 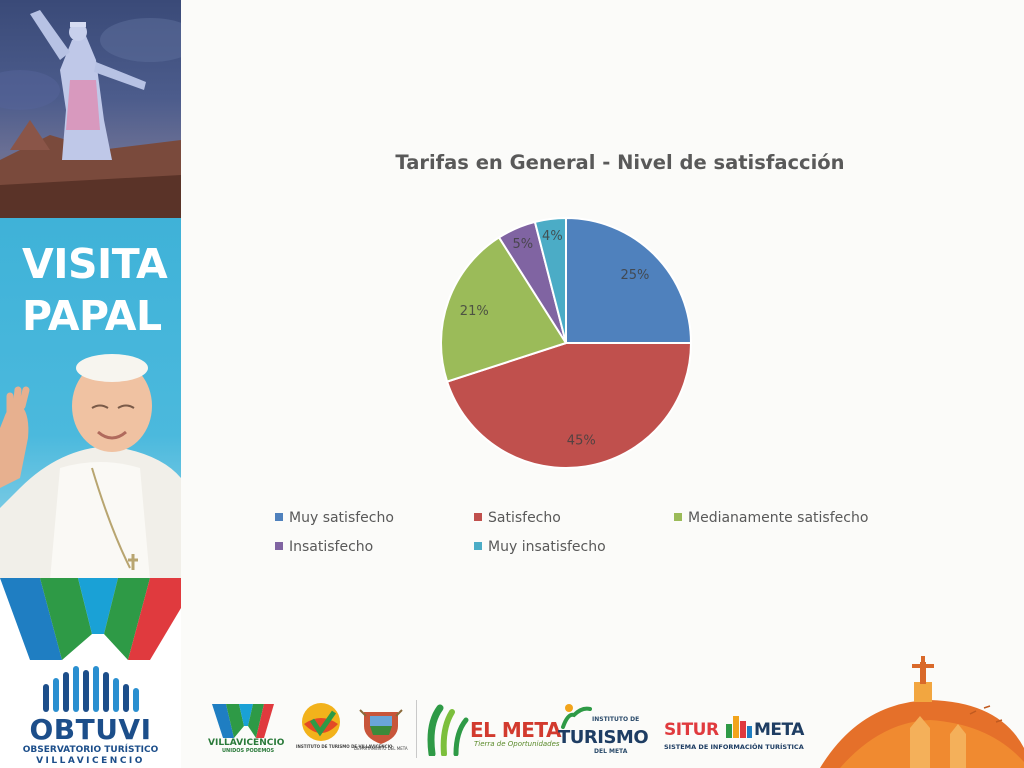 What do you see at coordinates (547, 547) in the screenshot?
I see `legend-label: Muy insatisfecho` at bounding box center [547, 547].